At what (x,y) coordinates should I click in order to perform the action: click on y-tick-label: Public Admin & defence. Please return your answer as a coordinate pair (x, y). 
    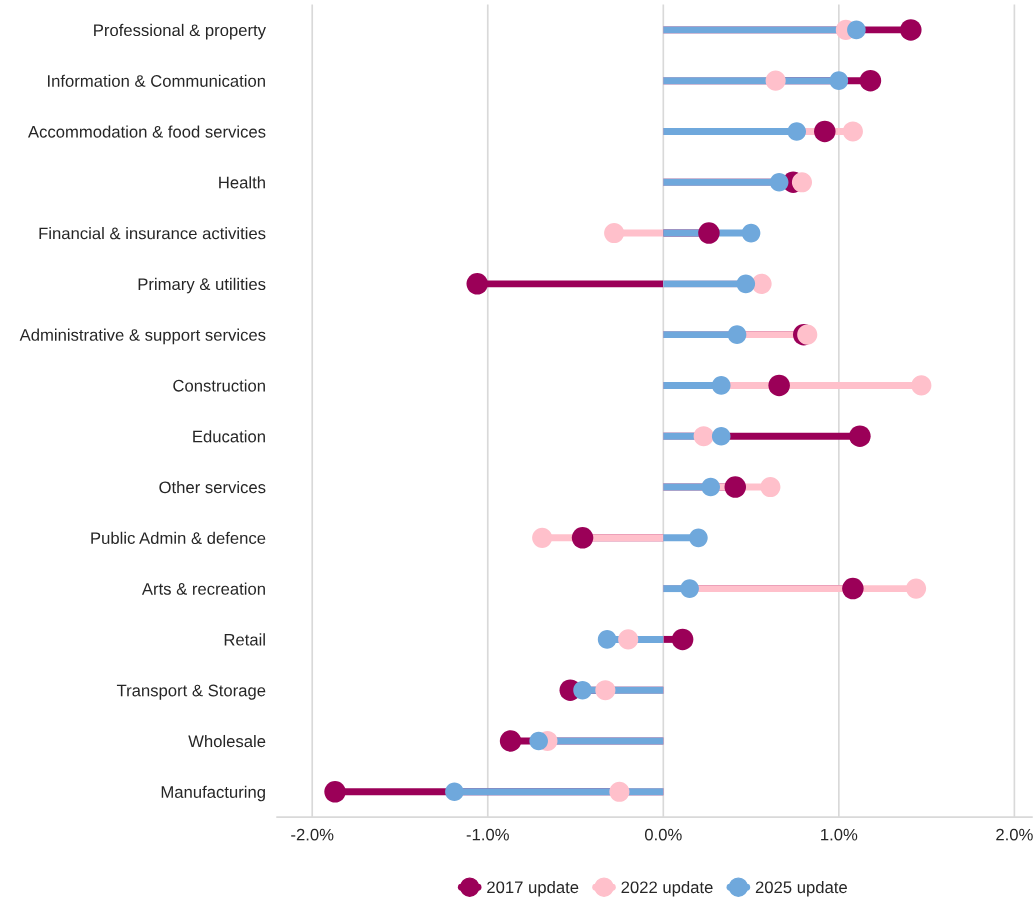
    Looking at the image, I should click on (178, 538).